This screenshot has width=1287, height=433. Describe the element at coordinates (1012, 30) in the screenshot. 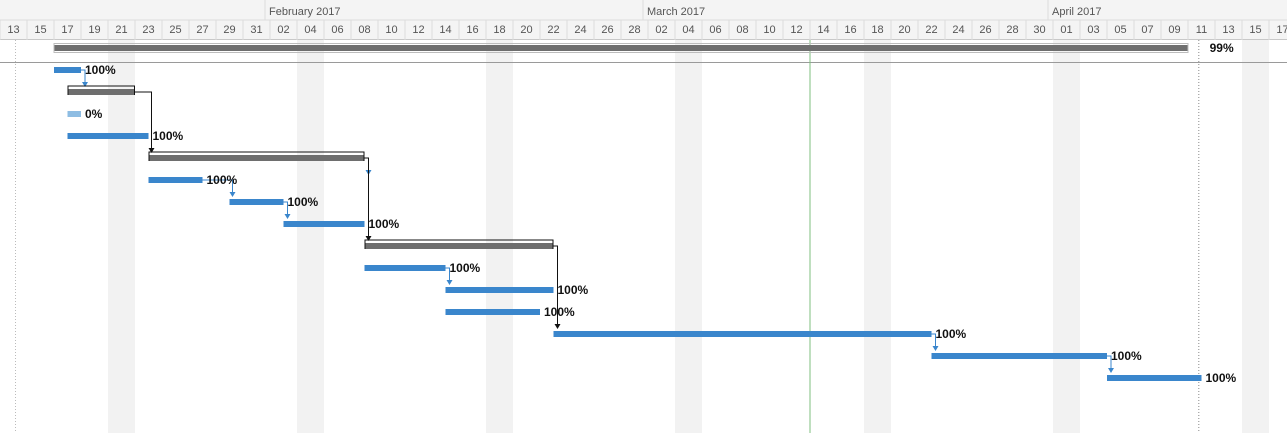

I see `day-label: 28` at that location.